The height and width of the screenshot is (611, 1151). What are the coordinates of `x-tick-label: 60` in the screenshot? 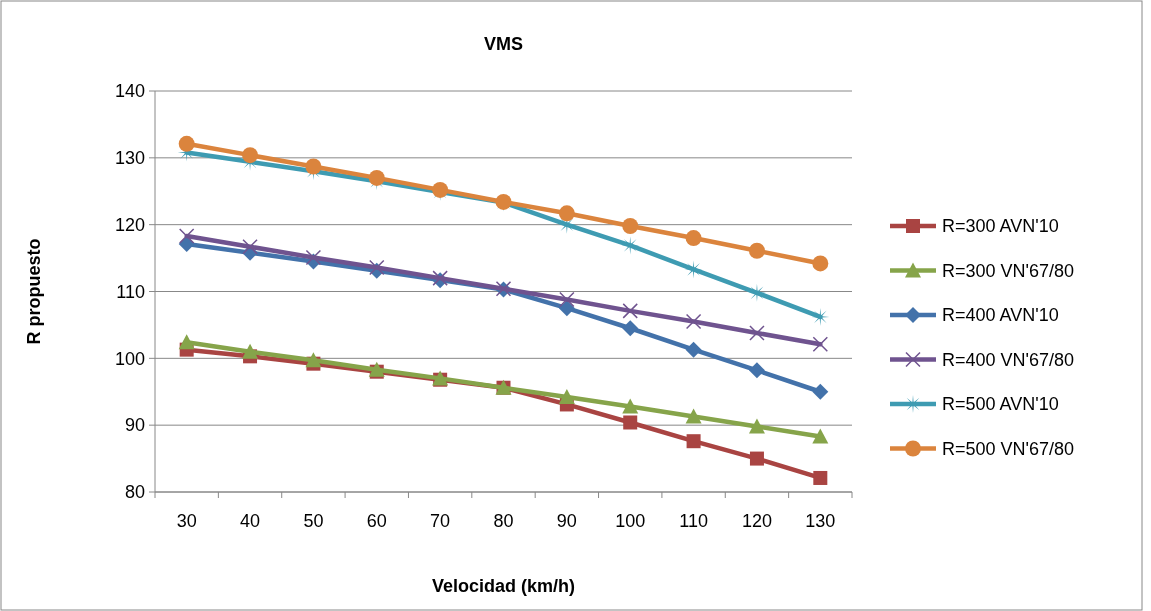 It's located at (376, 521).